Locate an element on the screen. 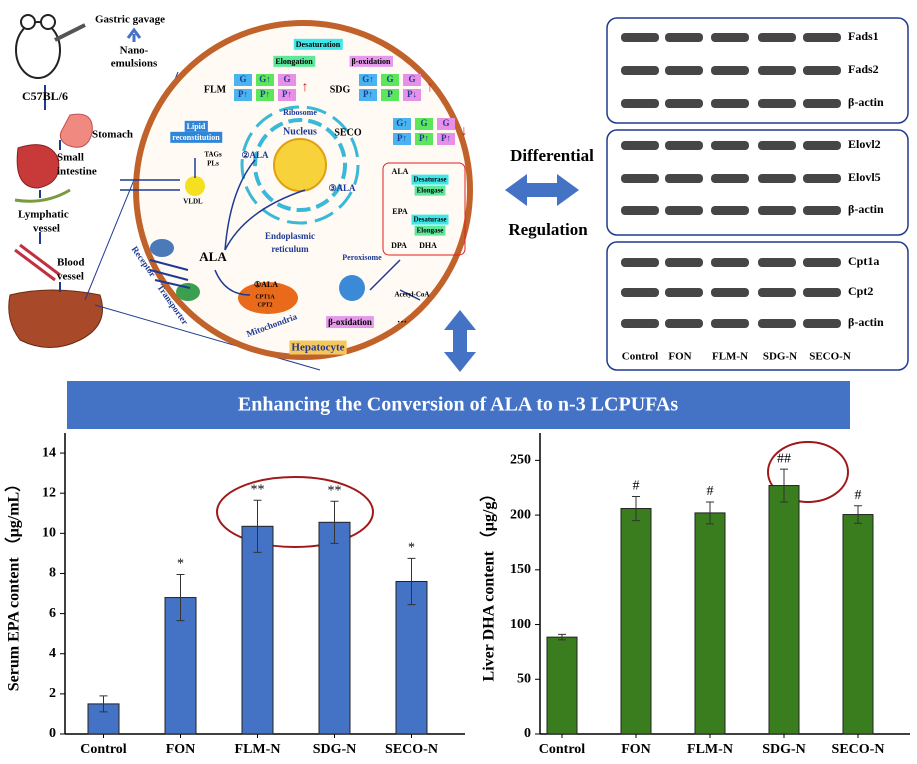  y-tick-label: 2 is located at coordinates (52, 693).